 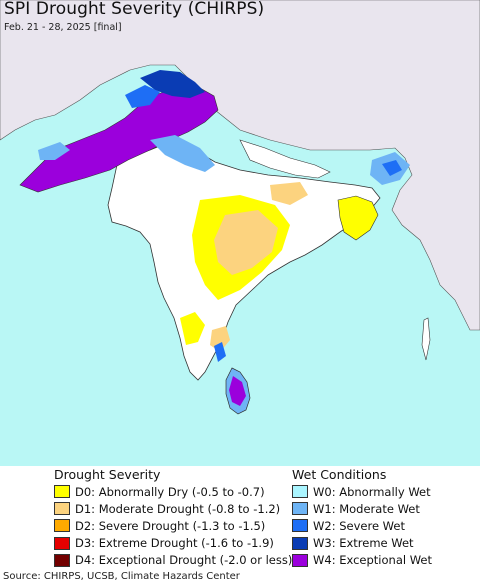 I want to click on legend-item-d1: D1: Moderate Drought (-0.8 to -1.2), so click(x=173, y=508).